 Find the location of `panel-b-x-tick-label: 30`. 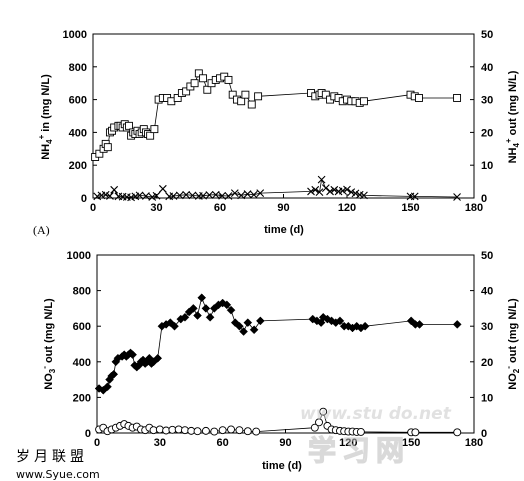

panel-b-x-tick-label: 30 is located at coordinates (160, 443).